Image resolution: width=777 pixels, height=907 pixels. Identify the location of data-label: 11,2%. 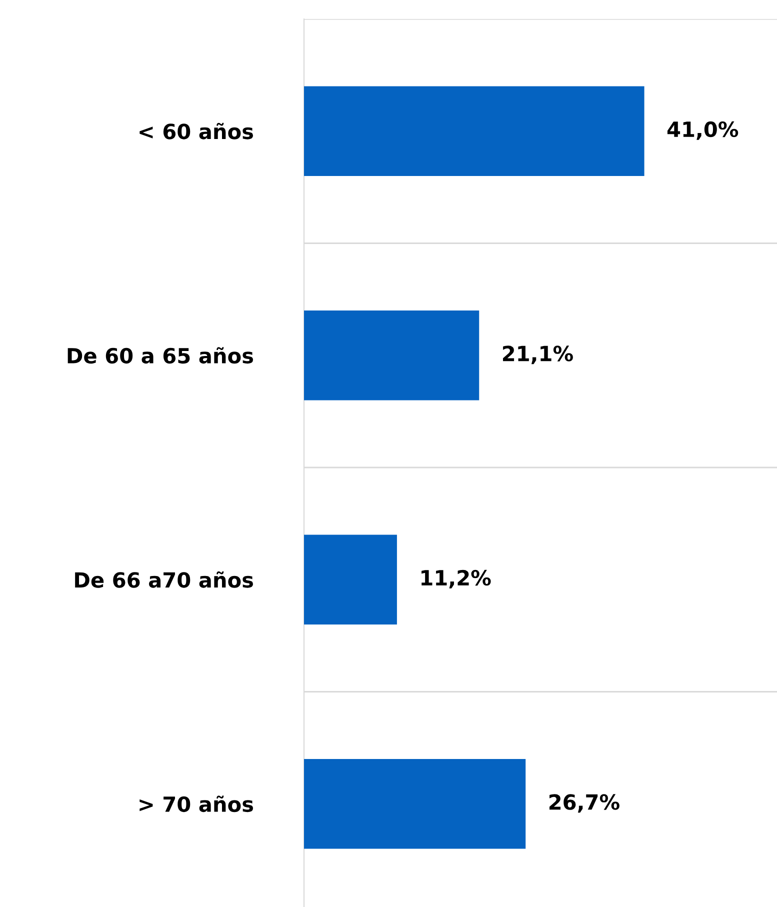
(456, 579).